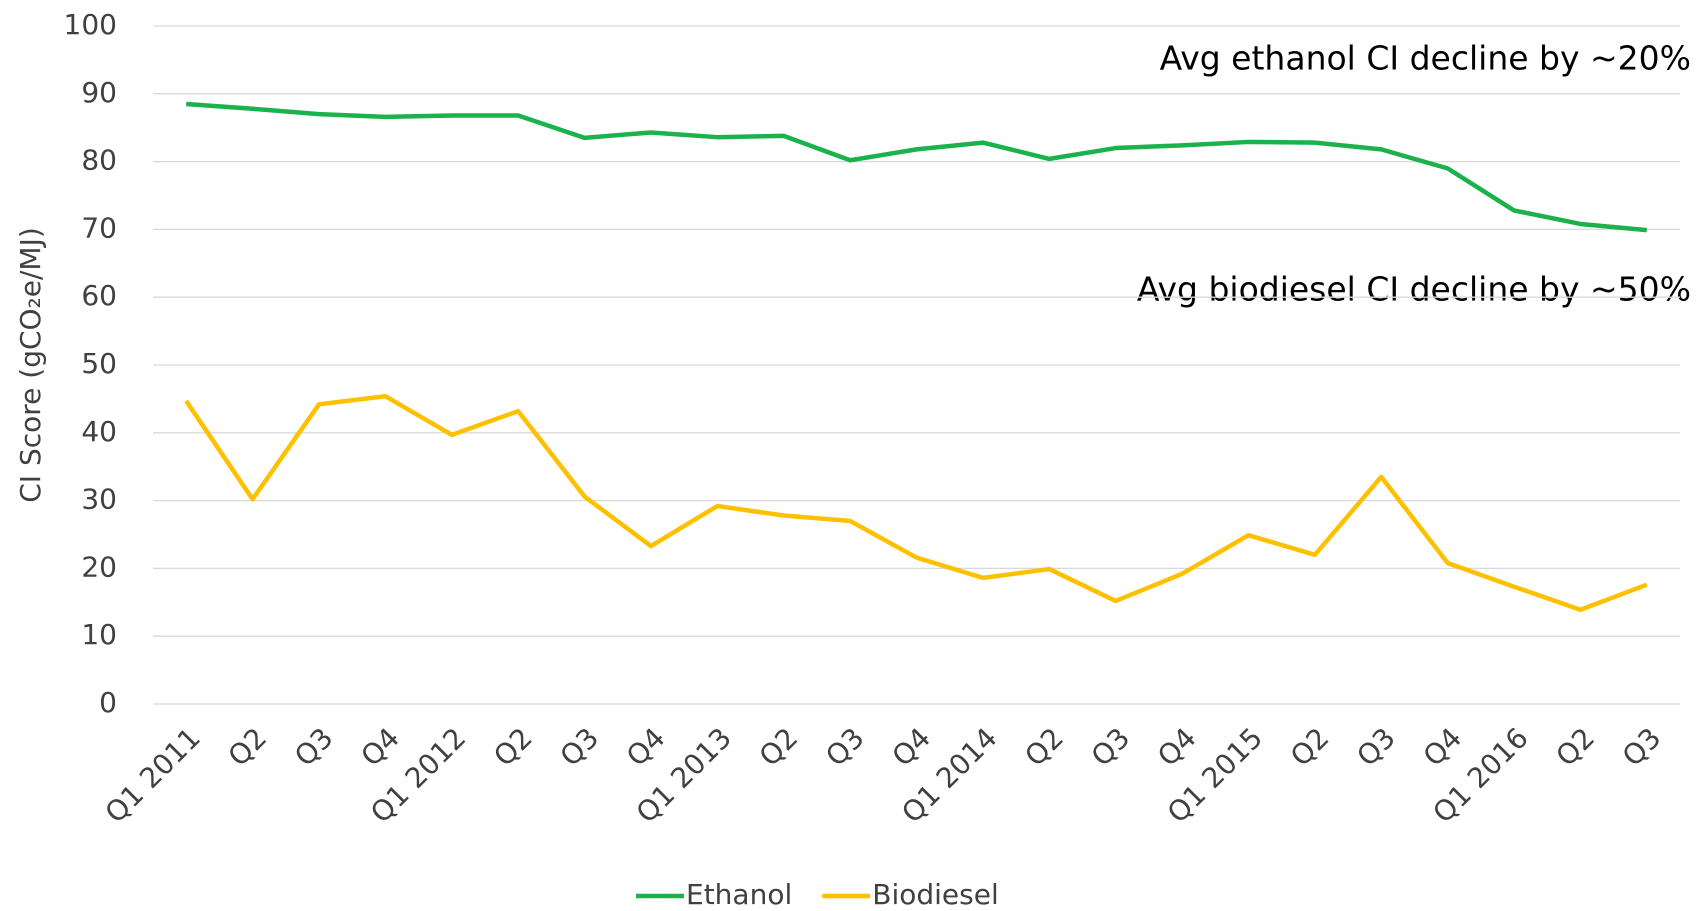 This screenshot has height=911, width=1702. Describe the element at coordinates (99, 566) in the screenshot. I see `y-tick-label: 20` at that location.